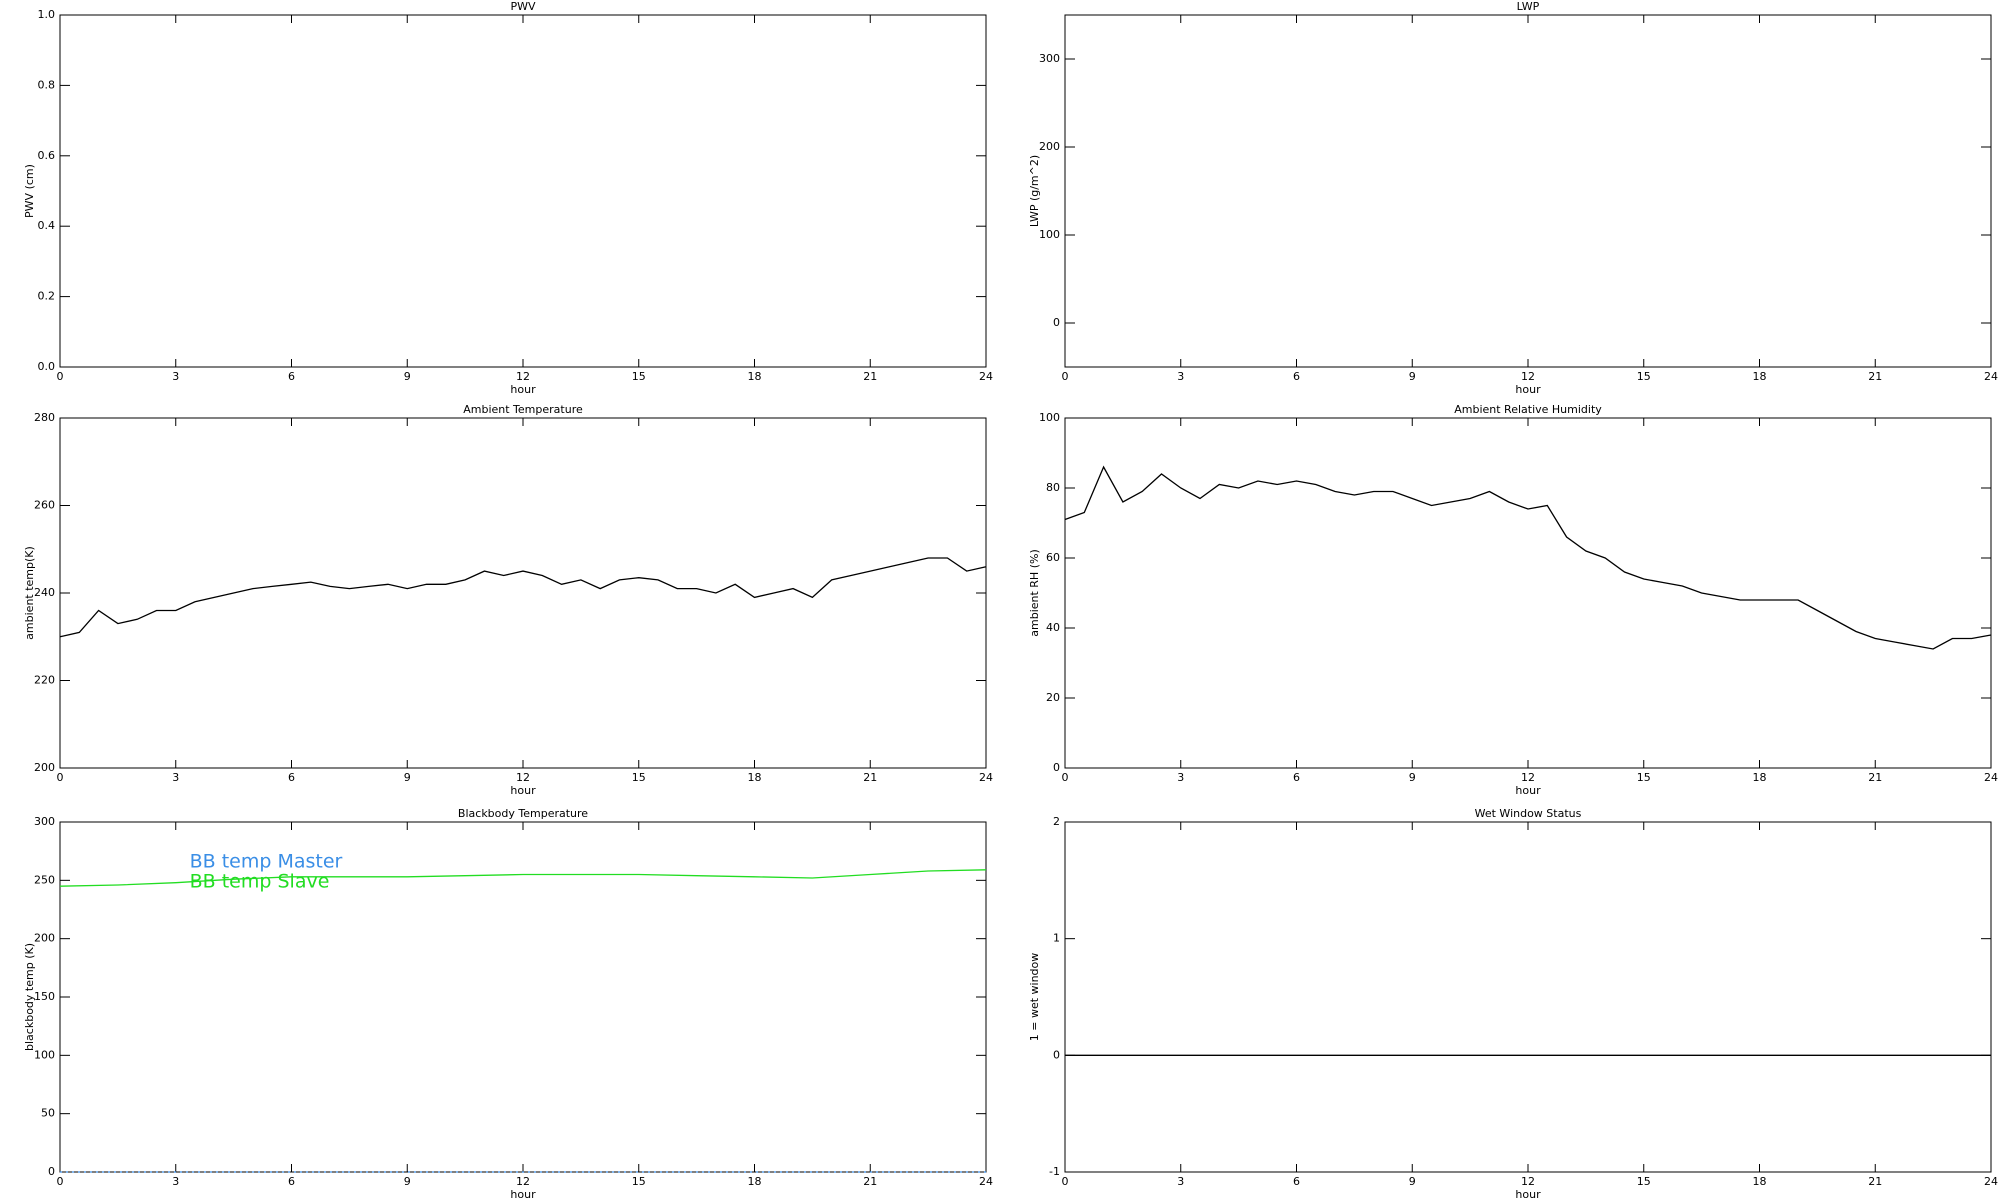 The width and height of the screenshot is (2000, 1200). I want to click on chart-title: LWP, so click(1528, 6).